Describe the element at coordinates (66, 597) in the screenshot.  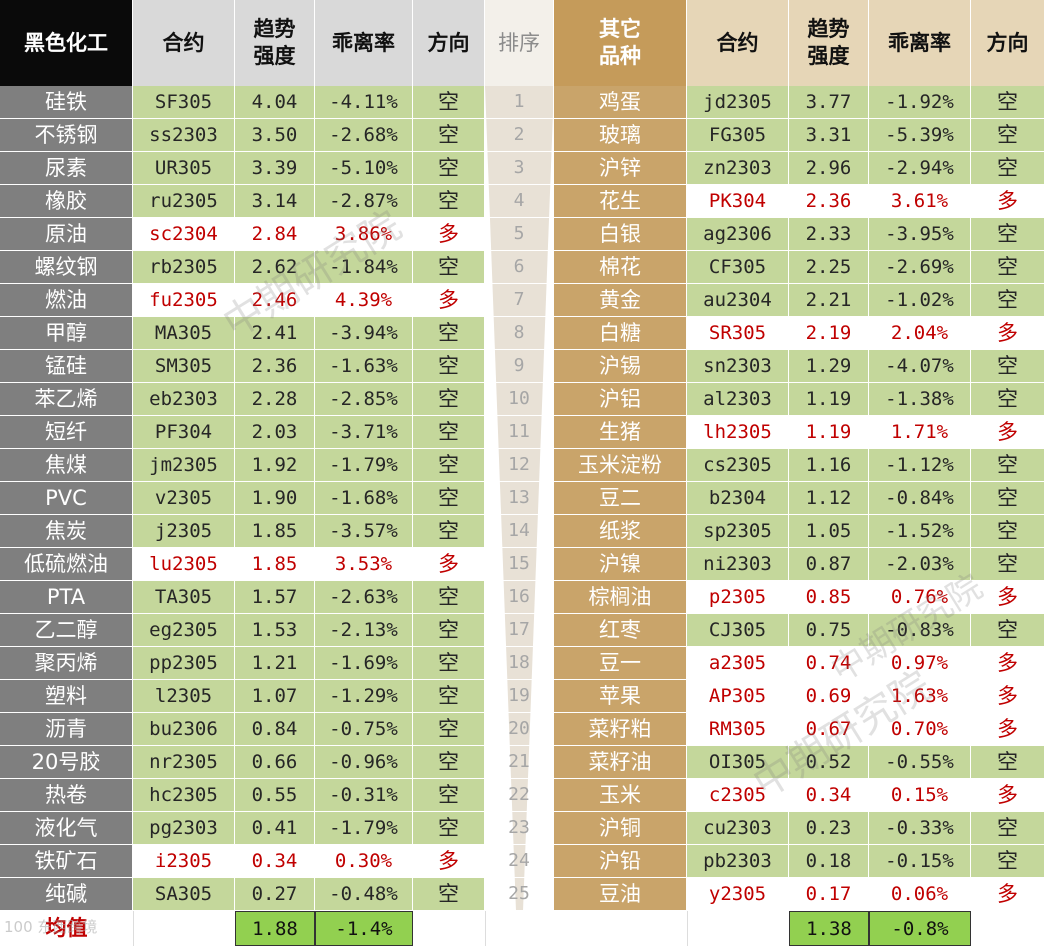
I see `left-commodity-name: PTA` at that location.